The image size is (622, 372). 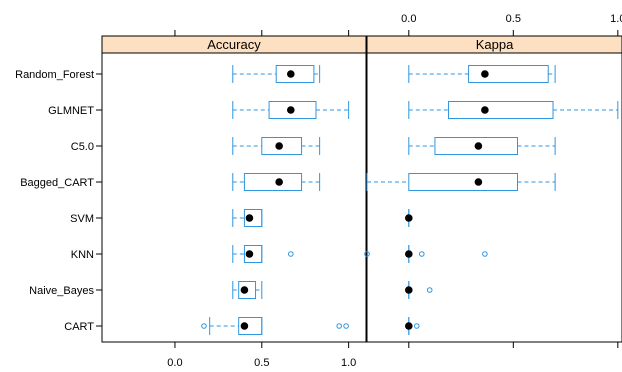 I want to click on box-accuracy-random-forest, so click(x=276, y=74).